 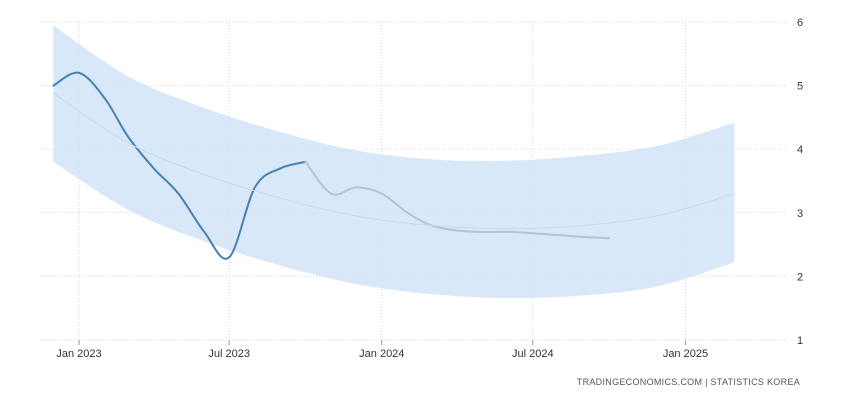 I want to click on series-line-forecast, so click(x=457, y=200).